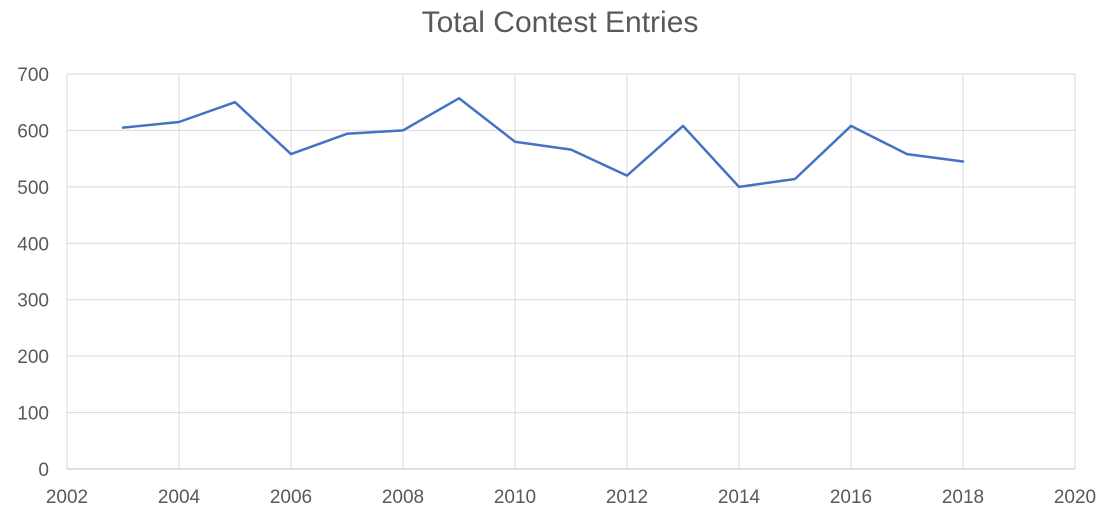 Image resolution: width=1103 pixels, height=510 pixels. I want to click on series-group, so click(543, 143).